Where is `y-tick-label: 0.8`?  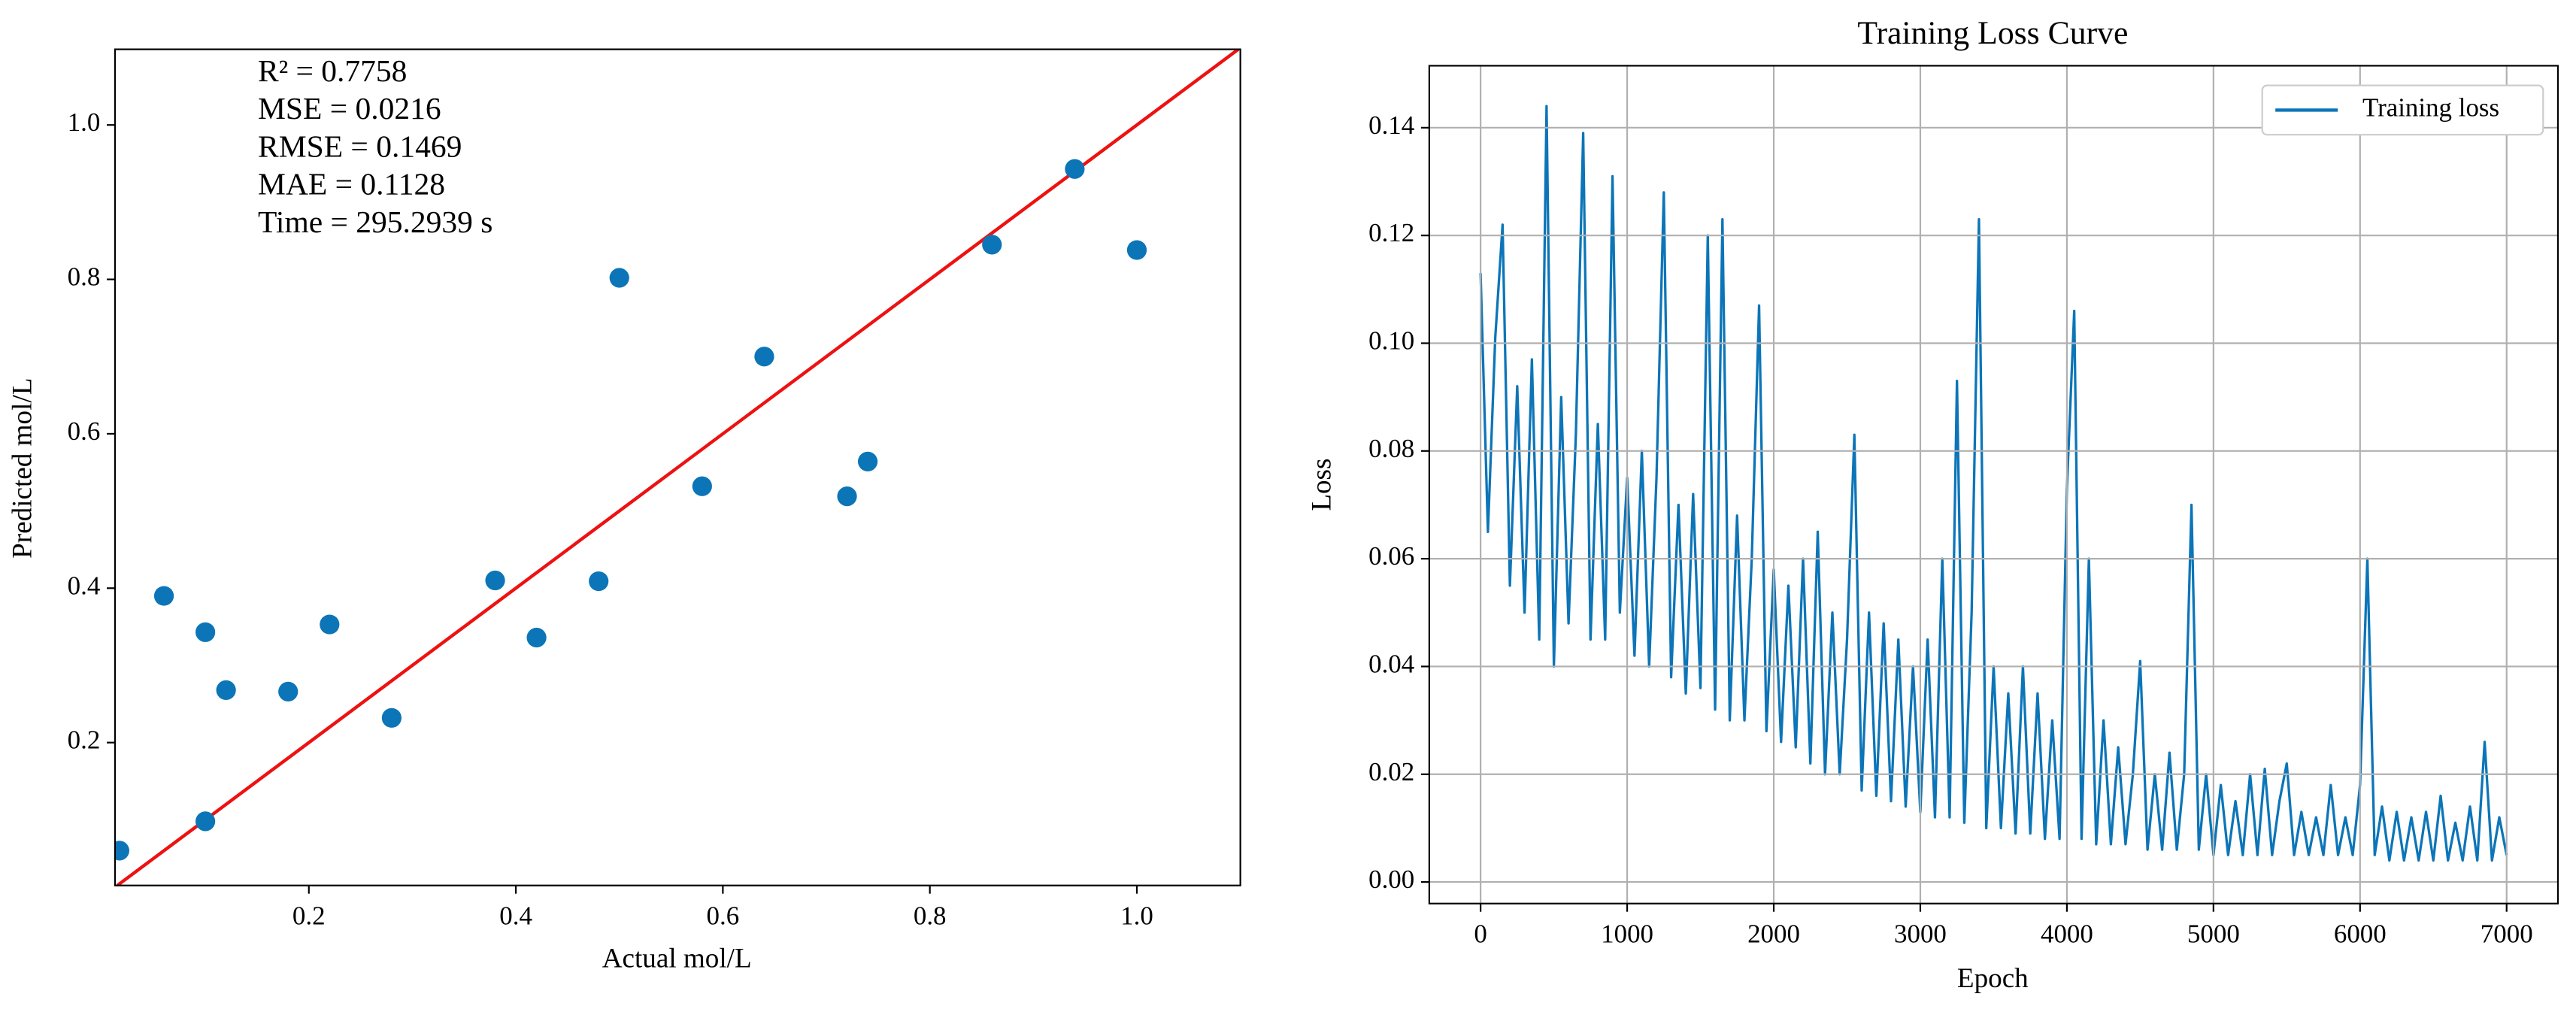
y-tick-label: 0.8 is located at coordinates (84, 277).